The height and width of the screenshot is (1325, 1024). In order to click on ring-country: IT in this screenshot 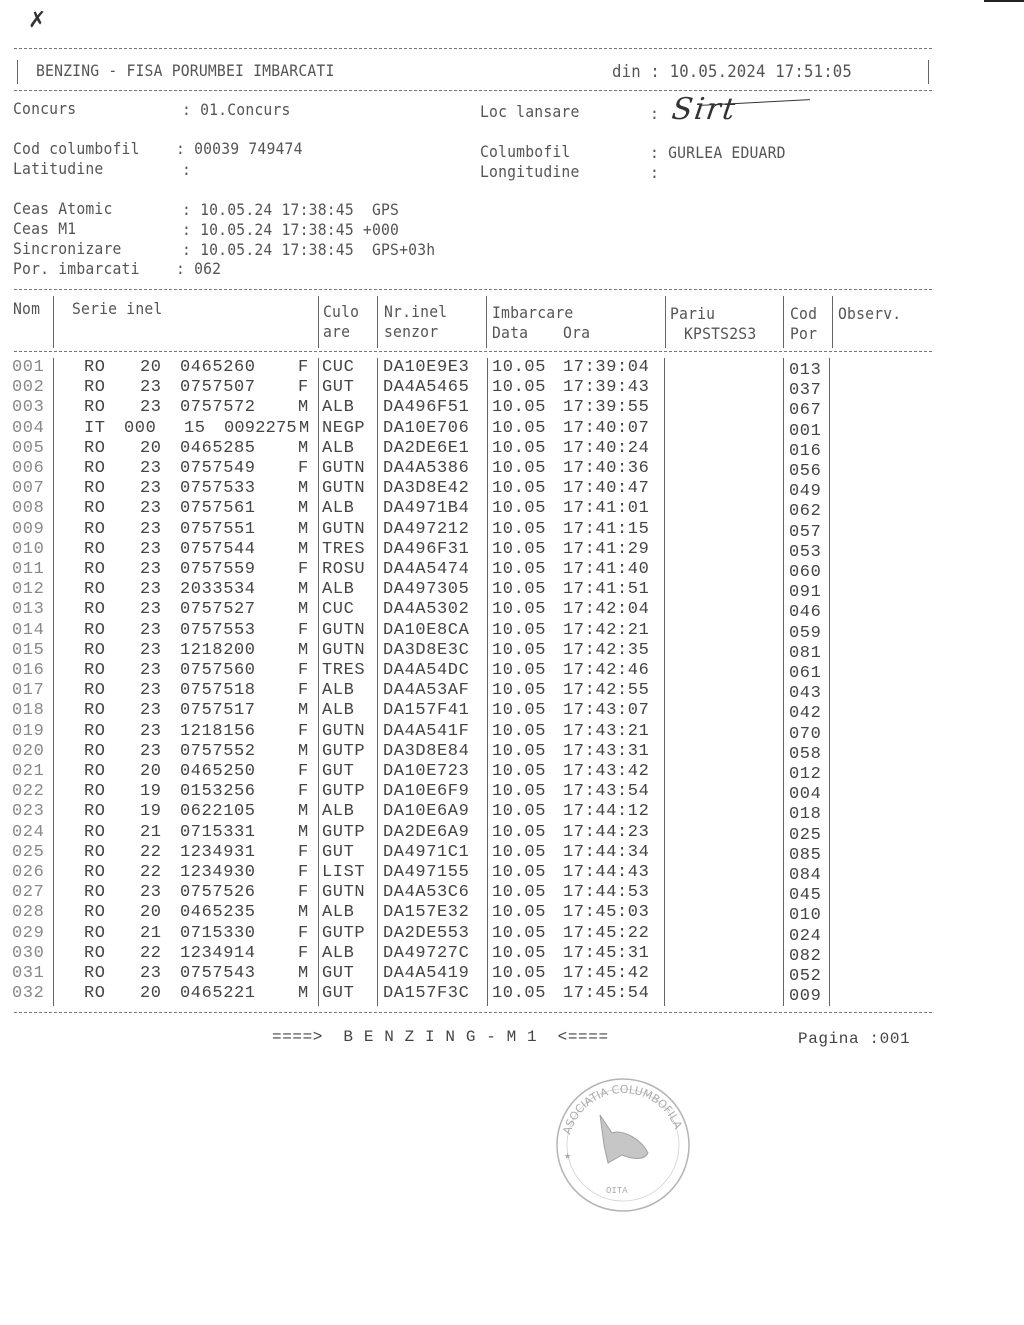, I will do `click(95, 428)`.